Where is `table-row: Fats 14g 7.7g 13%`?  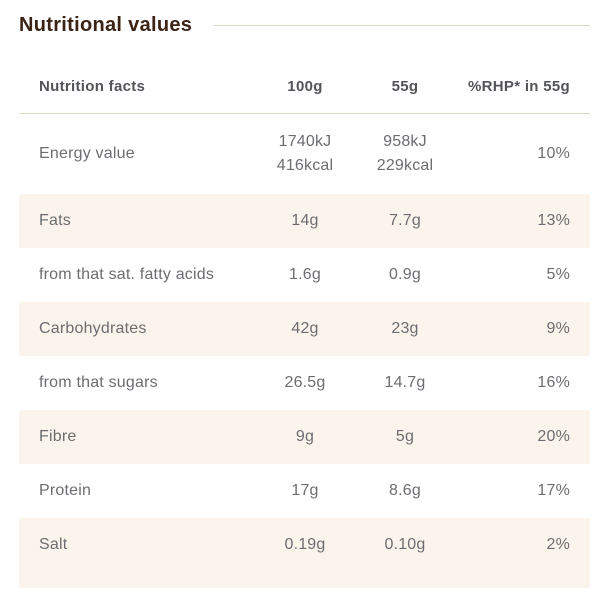
table-row: Fats 14g 7.7g 13% is located at coordinates (304, 221).